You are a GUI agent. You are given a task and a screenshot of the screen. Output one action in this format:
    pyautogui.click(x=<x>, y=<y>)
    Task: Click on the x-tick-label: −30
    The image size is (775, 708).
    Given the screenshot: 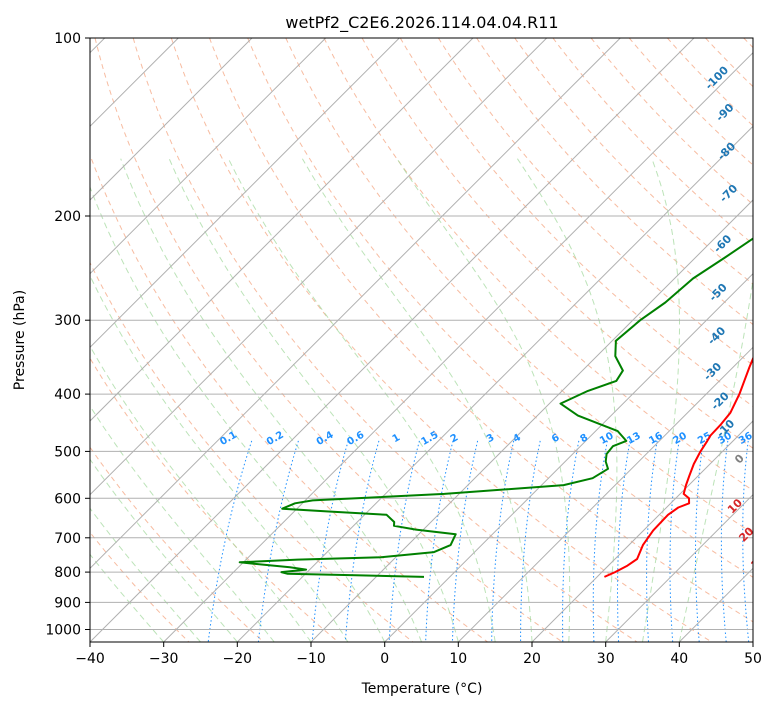 What is the action you would take?
    pyautogui.click(x=164, y=659)
    